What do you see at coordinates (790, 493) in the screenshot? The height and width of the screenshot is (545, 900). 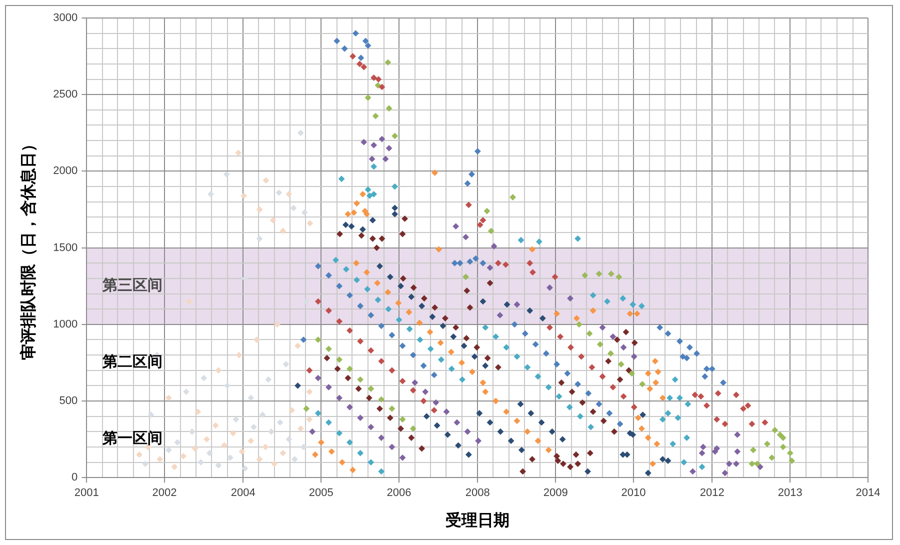 I see `x-tick-label: 2013` at bounding box center [790, 493].